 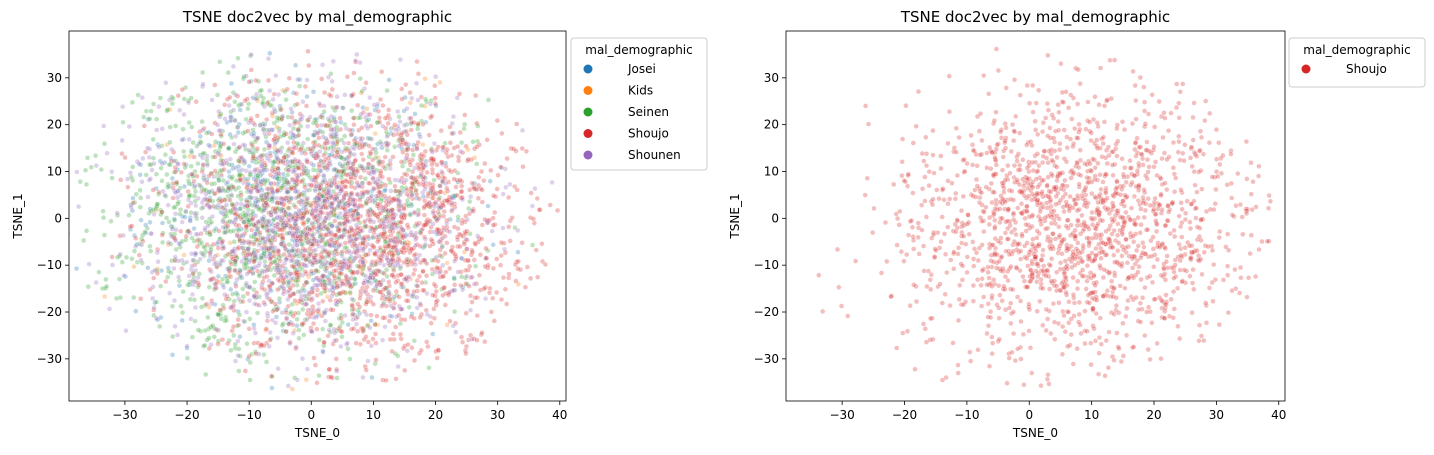 I want to click on y-tick-label: −30, so click(x=49, y=359).